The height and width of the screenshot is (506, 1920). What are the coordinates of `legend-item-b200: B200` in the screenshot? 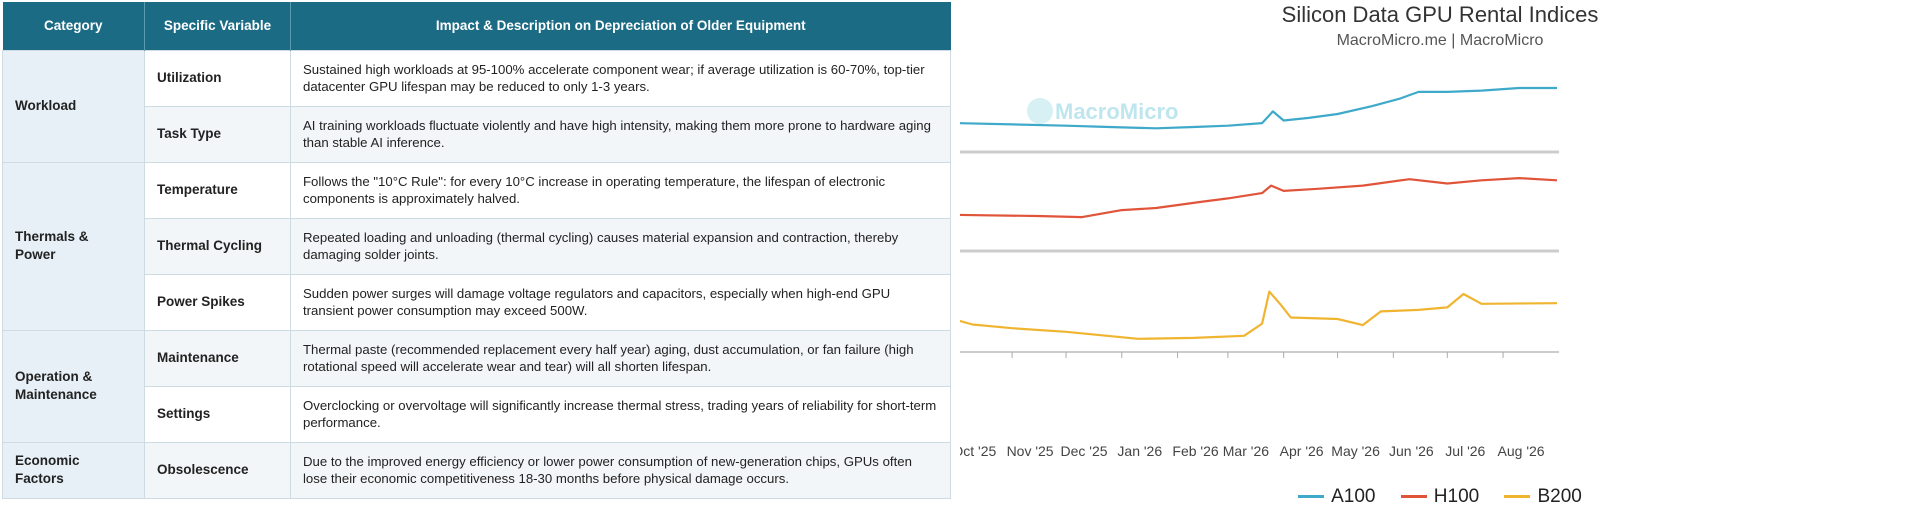 It's located at (1543, 495).